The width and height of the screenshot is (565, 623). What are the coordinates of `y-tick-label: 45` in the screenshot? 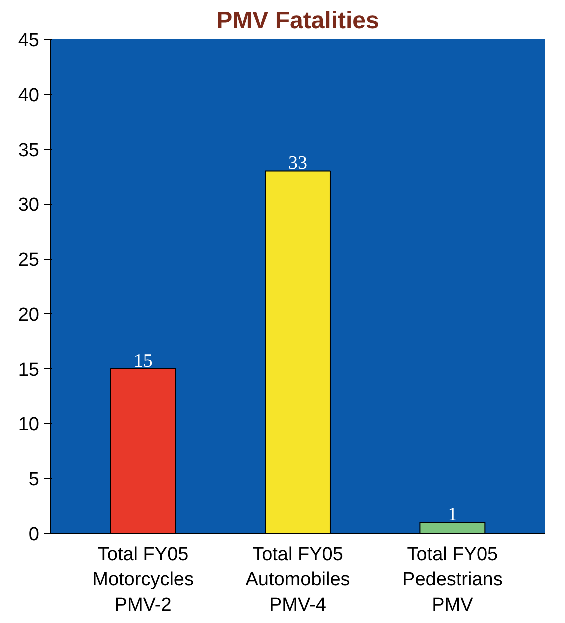 It's located at (29, 41).